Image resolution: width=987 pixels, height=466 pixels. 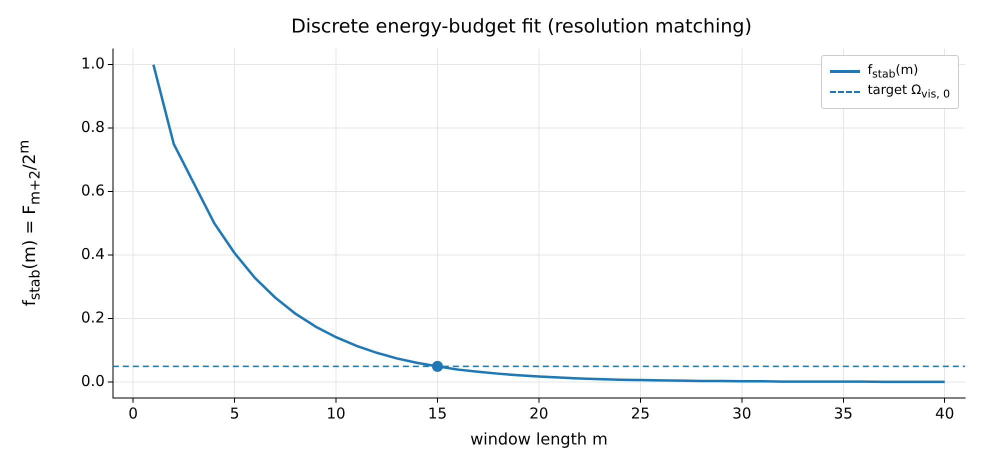 I want to click on x-tick-label: 25, so click(x=640, y=413).